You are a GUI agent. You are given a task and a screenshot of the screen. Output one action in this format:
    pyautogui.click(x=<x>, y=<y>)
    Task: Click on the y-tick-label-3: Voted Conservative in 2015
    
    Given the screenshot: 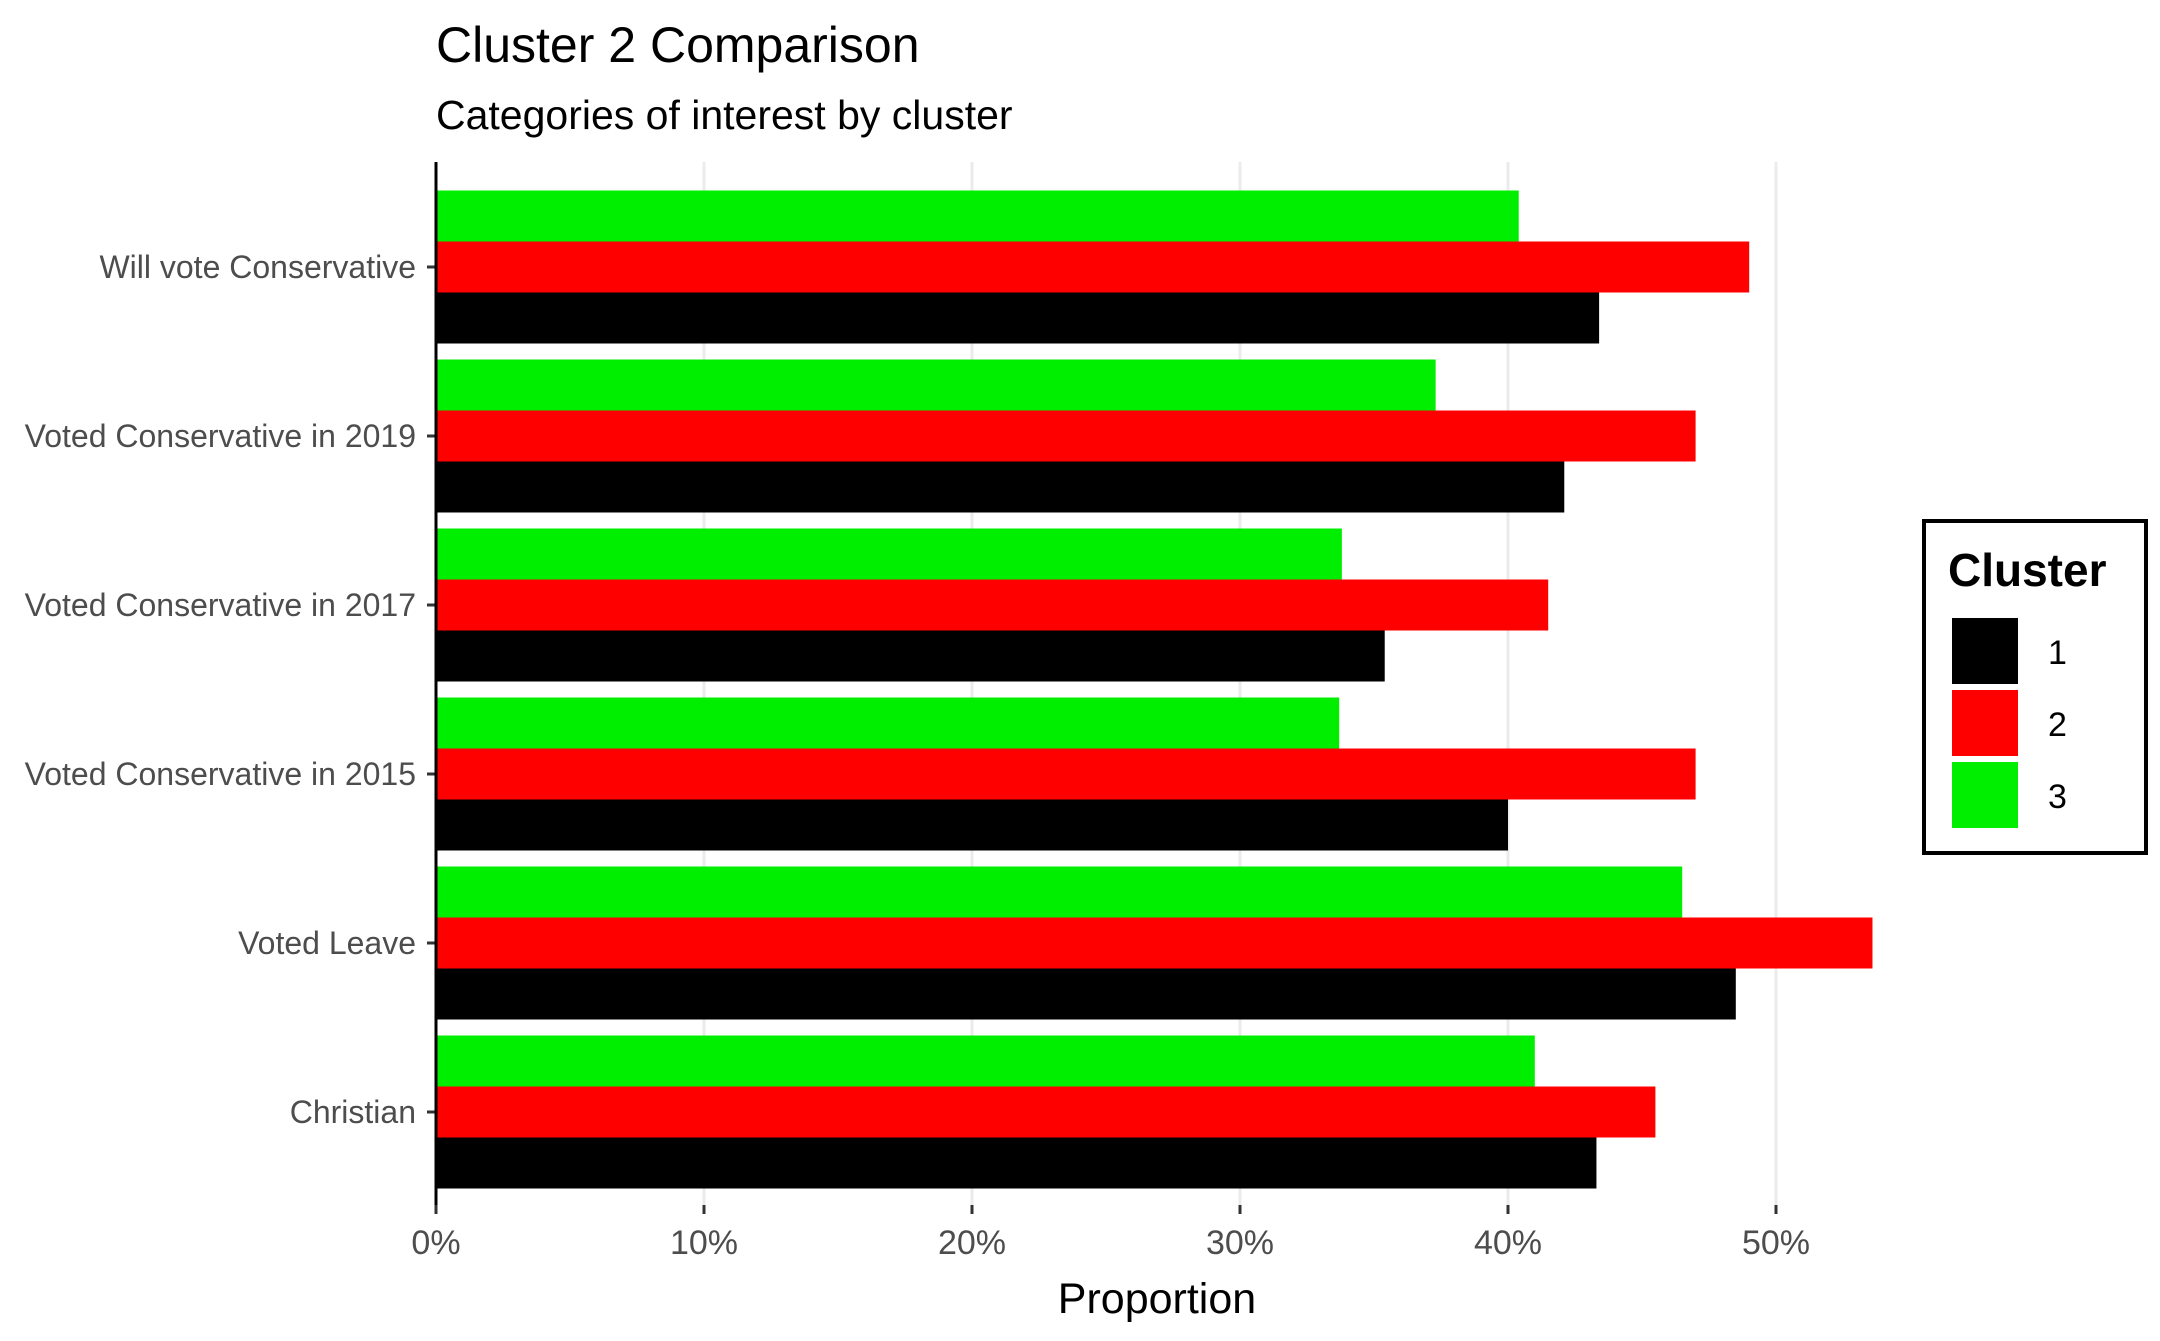 What is the action you would take?
    pyautogui.click(x=220, y=774)
    